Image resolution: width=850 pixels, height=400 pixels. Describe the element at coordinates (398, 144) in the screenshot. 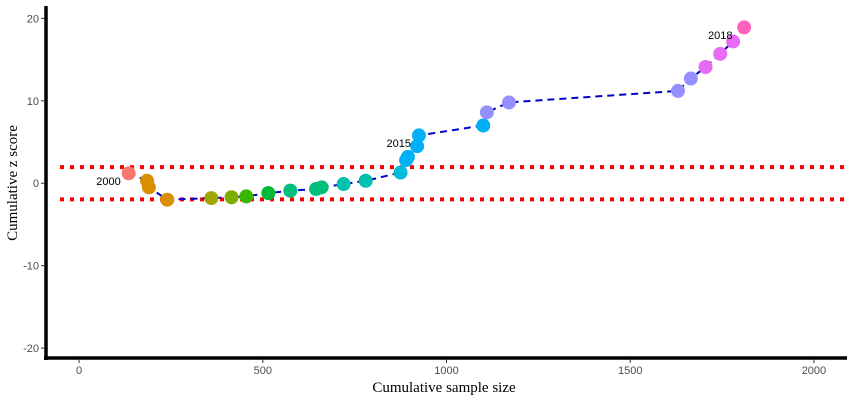

I see `annotation-2015: 2015` at that location.